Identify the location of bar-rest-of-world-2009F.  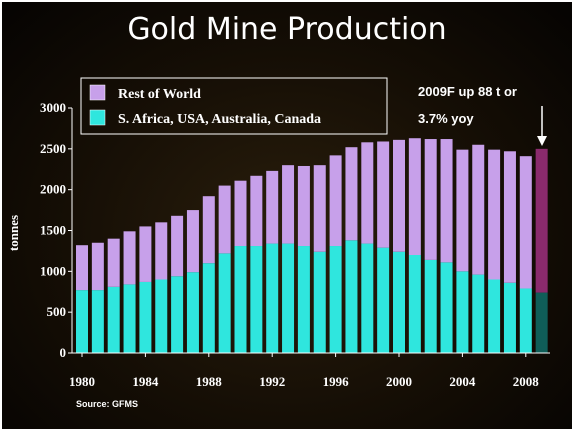
(541, 220).